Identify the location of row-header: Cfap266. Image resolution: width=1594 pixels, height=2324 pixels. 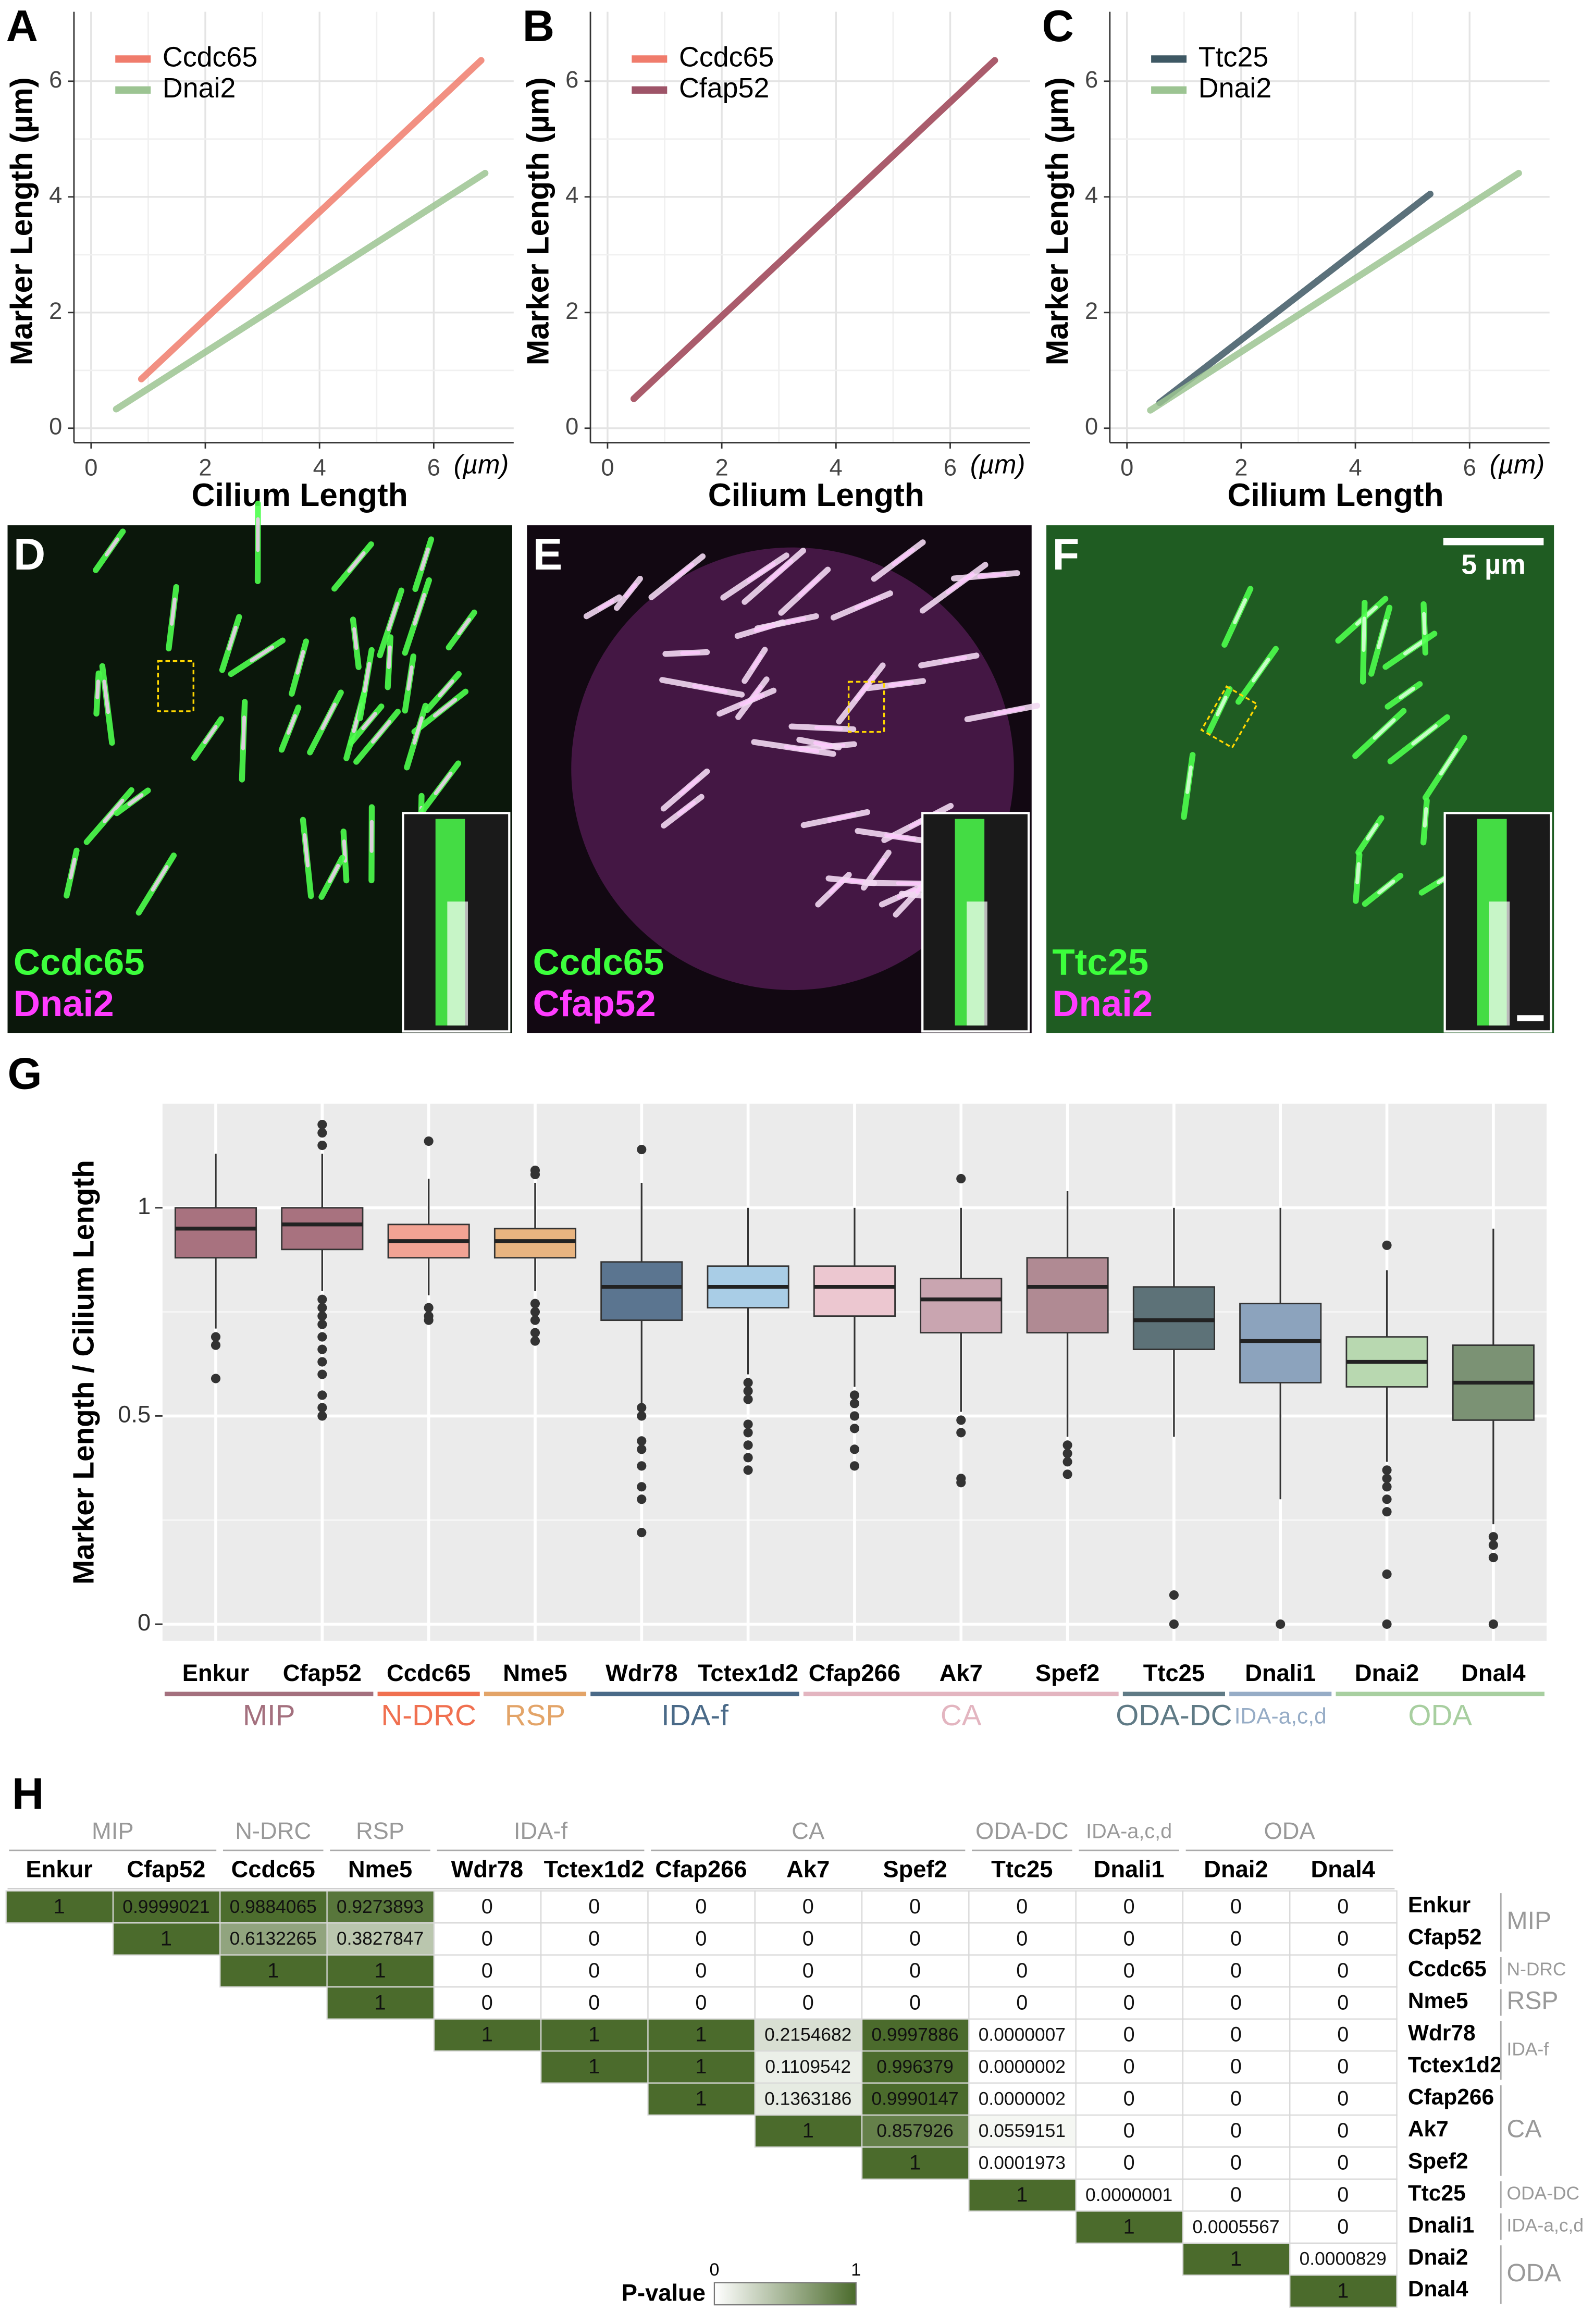
(1451, 2097).